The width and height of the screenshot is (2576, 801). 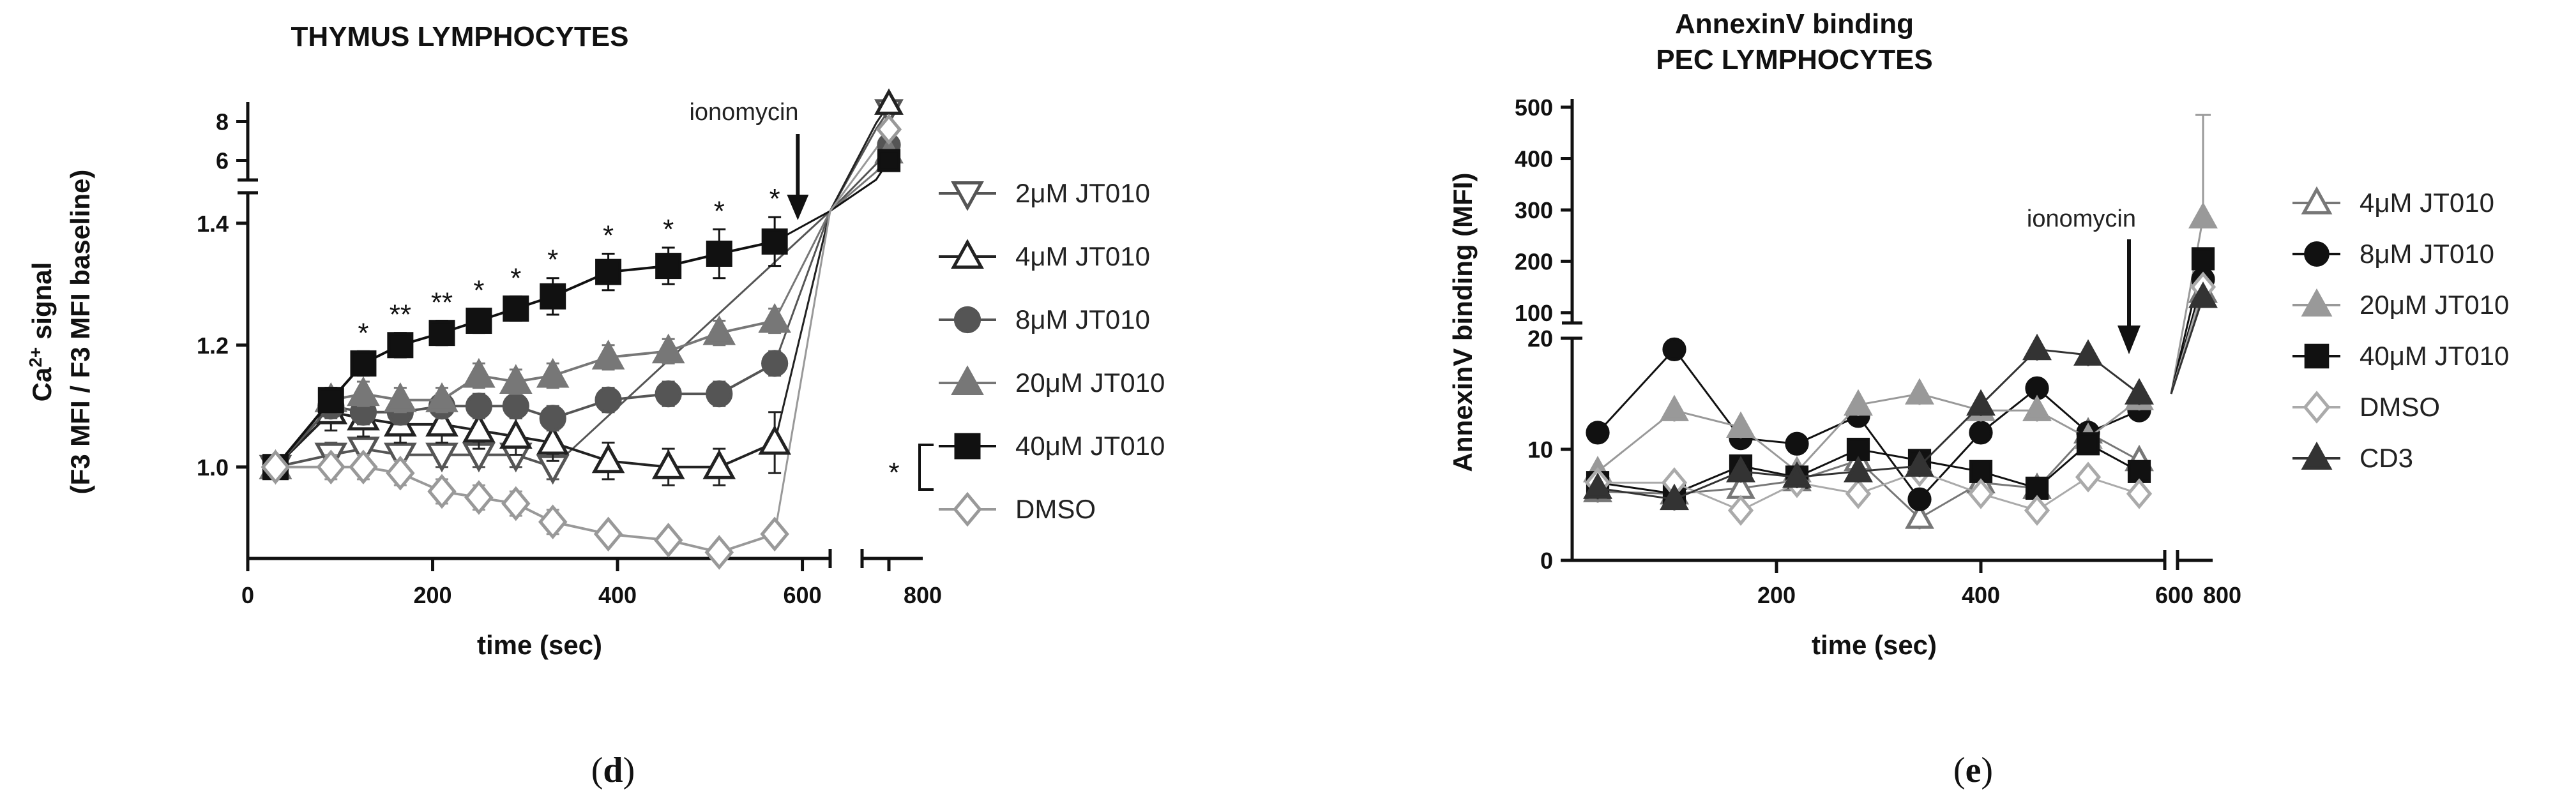 I want to click on legend-label: DMSO, so click(x=1055, y=509).